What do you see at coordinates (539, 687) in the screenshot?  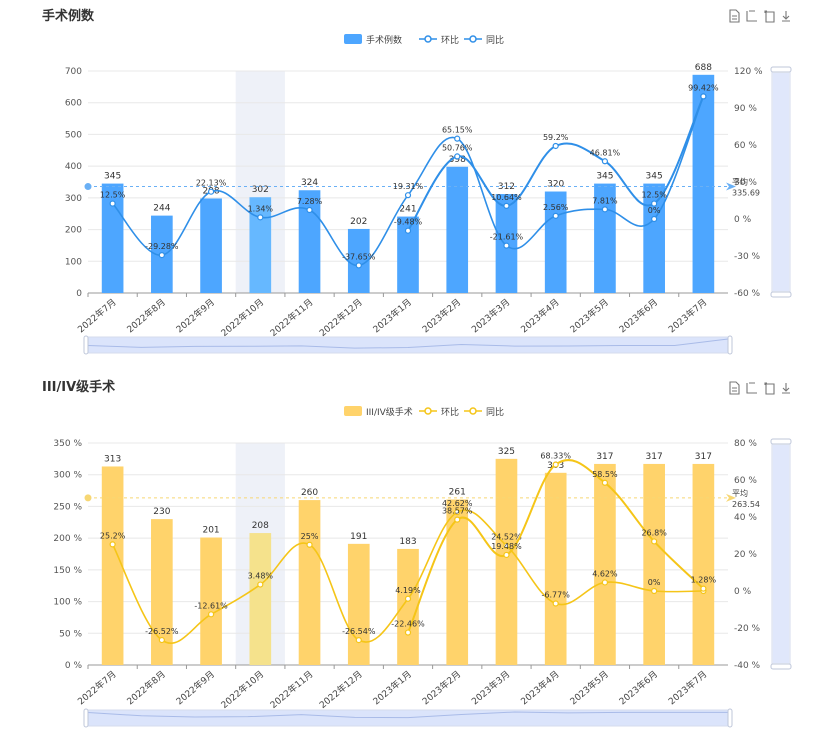 I see `x-tick-label: 2023年4月` at bounding box center [539, 687].